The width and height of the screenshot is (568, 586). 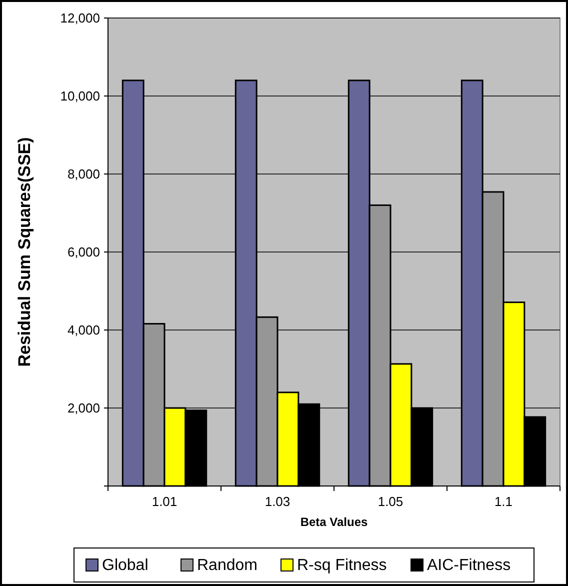 I want to click on y-axis-title: Residual Sum Squares(SSE), so click(x=24, y=252).